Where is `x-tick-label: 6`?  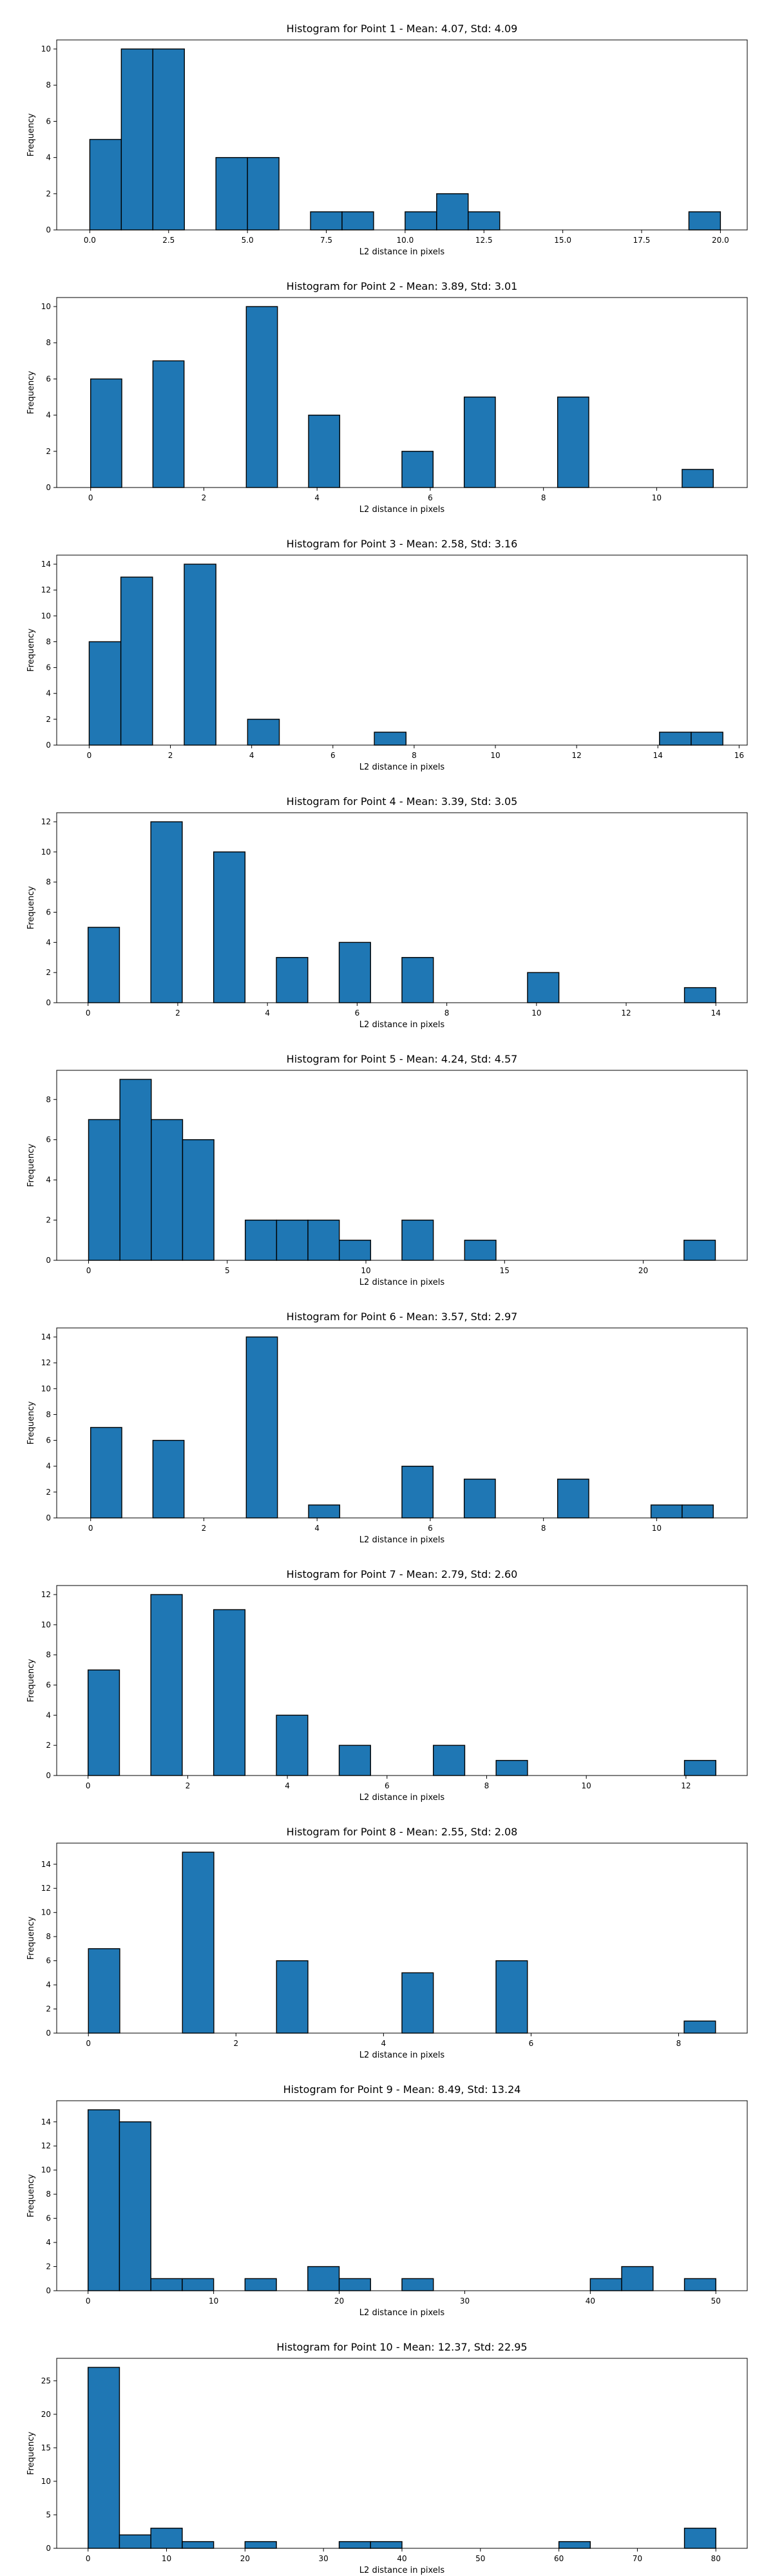 x-tick-label: 6 is located at coordinates (387, 1785).